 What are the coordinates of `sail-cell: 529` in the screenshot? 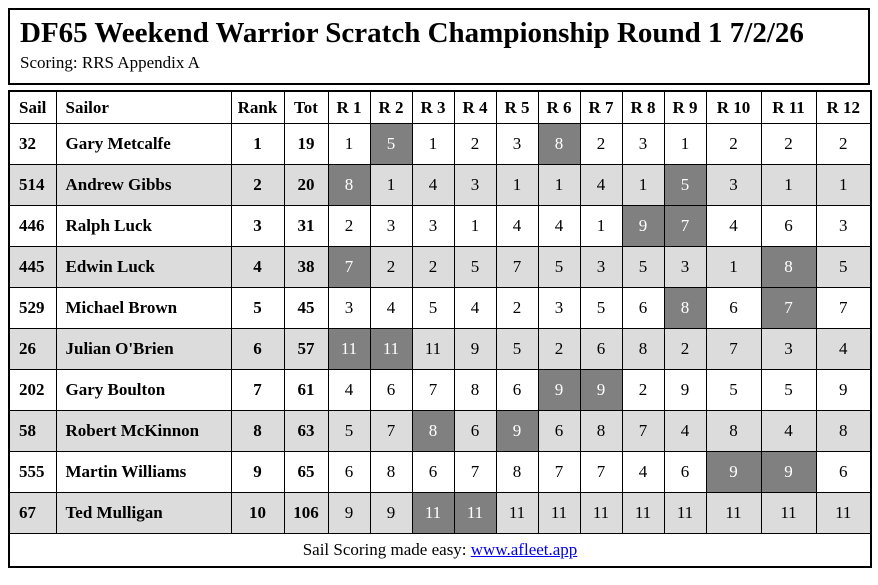 It's located at (32, 308).